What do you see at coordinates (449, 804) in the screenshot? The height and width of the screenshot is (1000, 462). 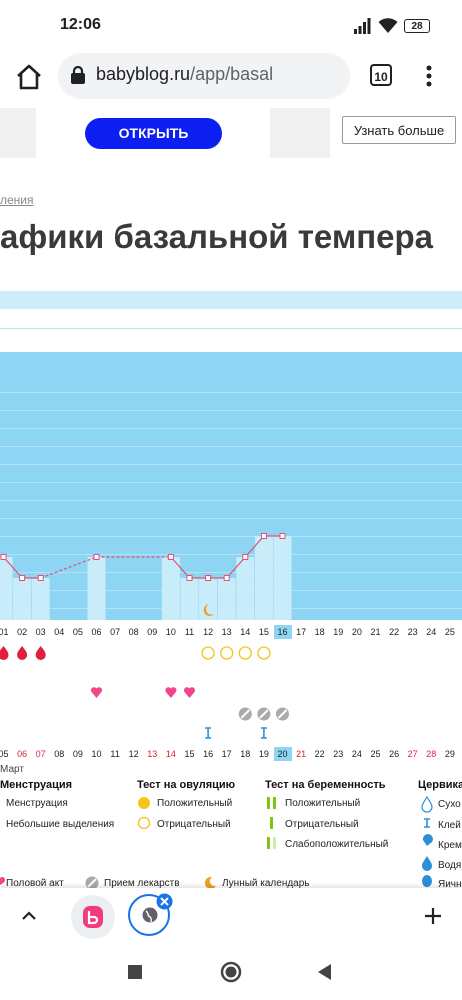 I see `legend-cervical-dry: Сухо` at bounding box center [449, 804].